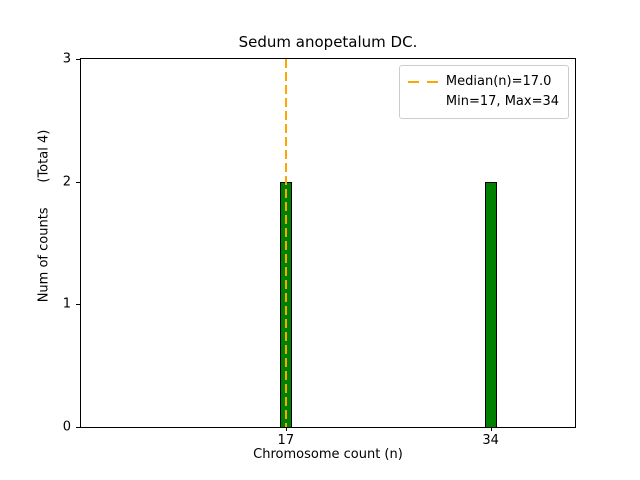  Describe the element at coordinates (422, 82) in the screenshot. I see `median-dashed-line-icon` at that location.